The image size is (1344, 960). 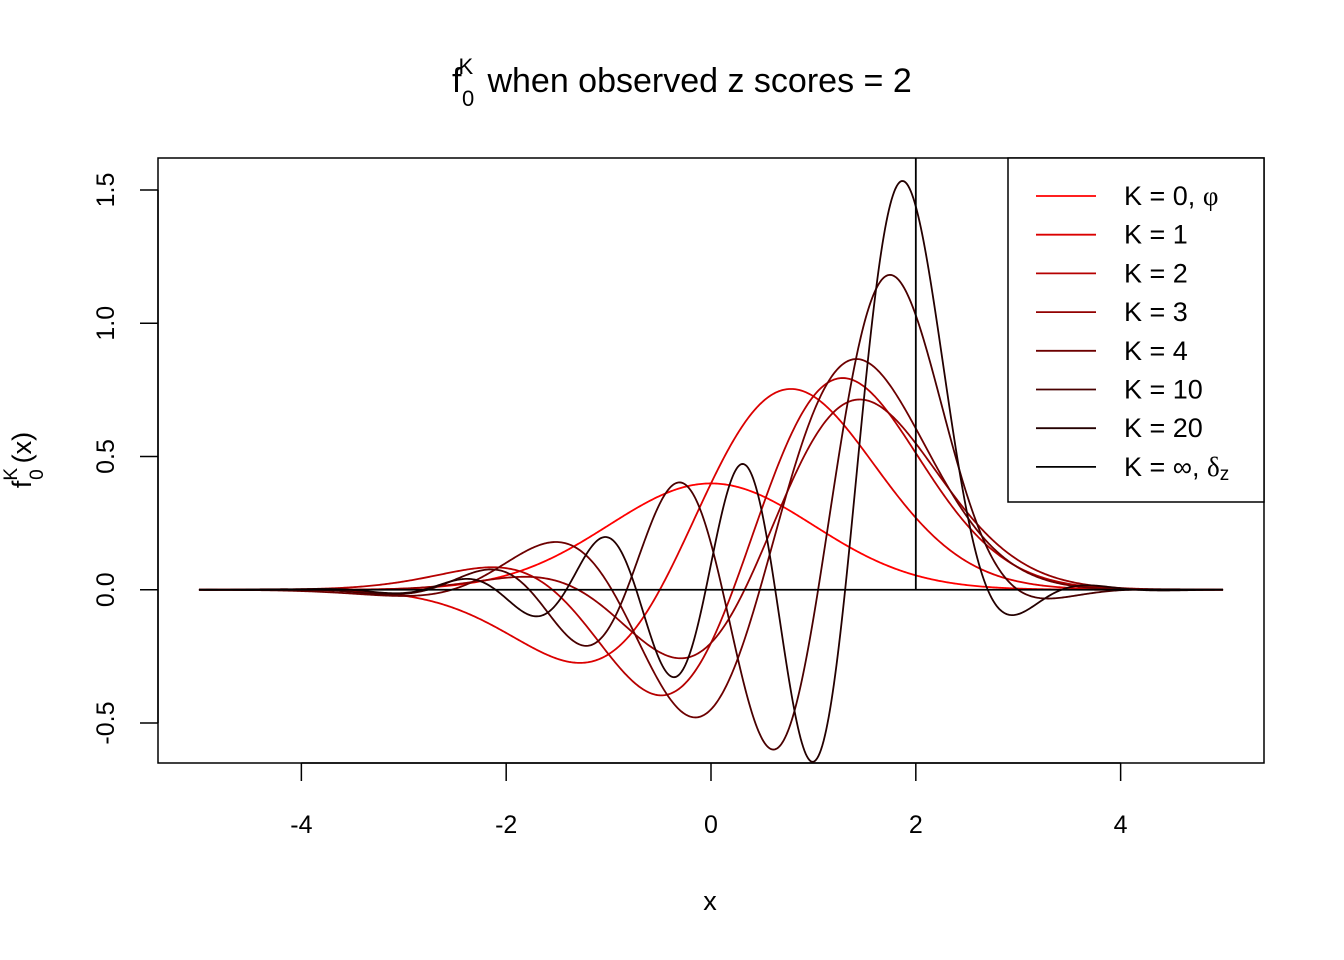 I want to click on x-tick-label: -4, so click(x=301, y=825).